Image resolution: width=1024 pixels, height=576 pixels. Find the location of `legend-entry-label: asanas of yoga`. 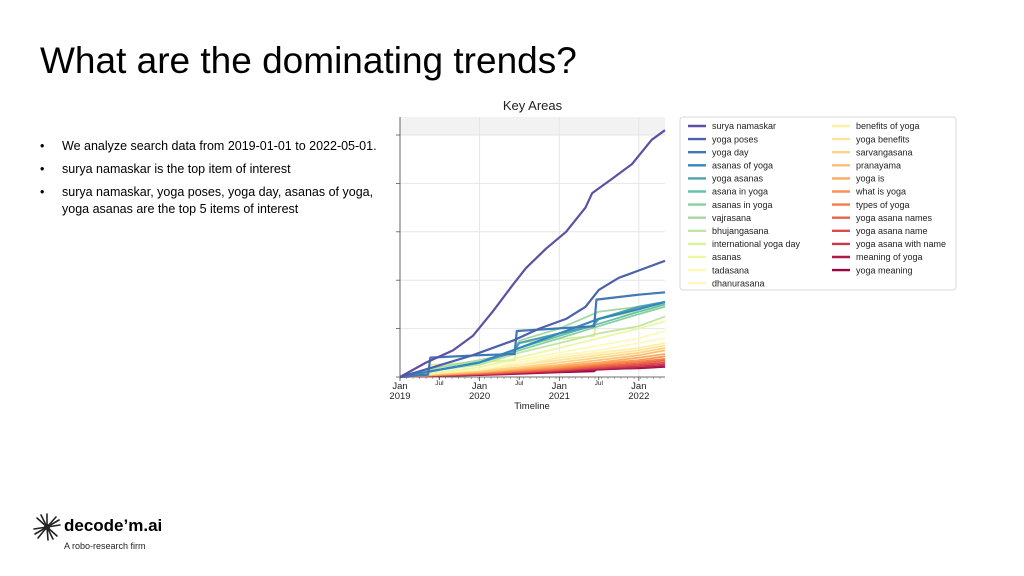

legend-entry-label: asanas of yoga is located at coordinates (742, 166).